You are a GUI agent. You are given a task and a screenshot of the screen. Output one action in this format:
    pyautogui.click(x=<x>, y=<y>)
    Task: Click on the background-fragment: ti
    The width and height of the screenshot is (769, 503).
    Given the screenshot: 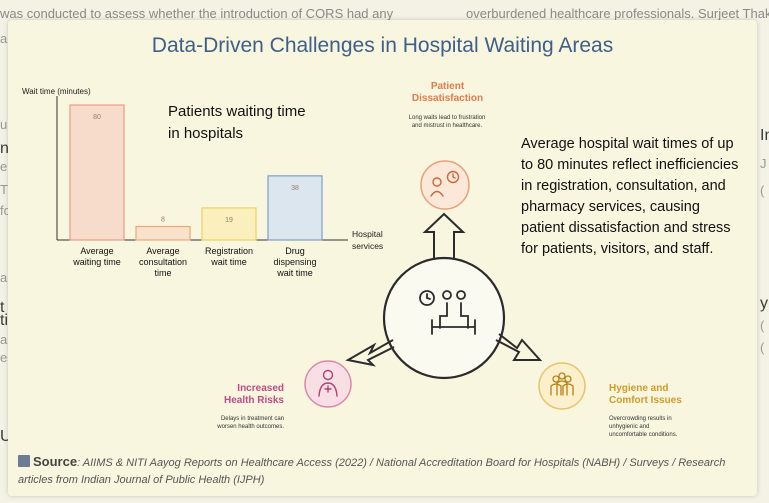 What is the action you would take?
    pyautogui.click(x=4, y=320)
    